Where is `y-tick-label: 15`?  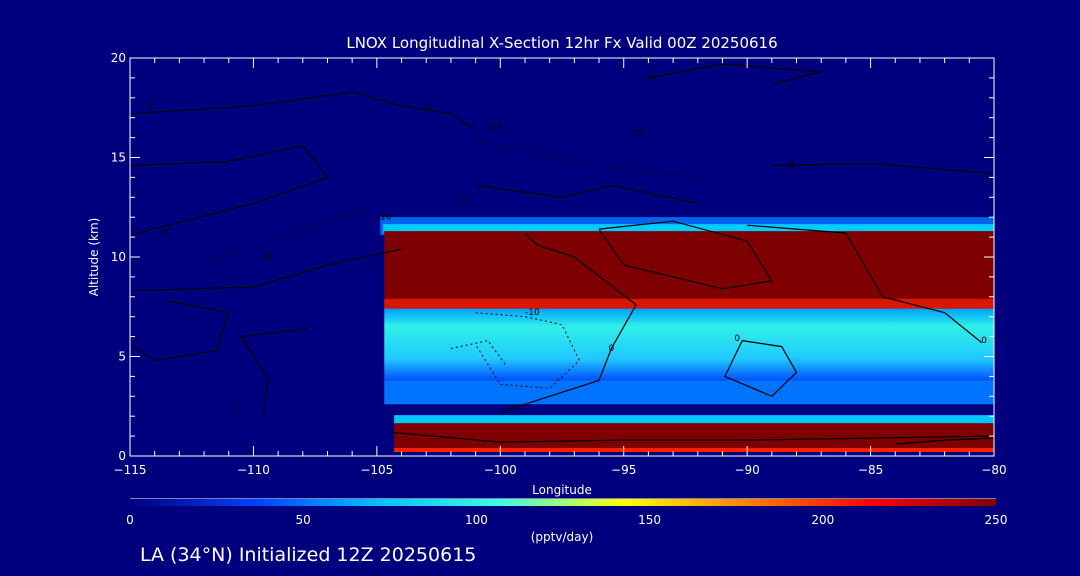
y-tick-label: 15 is located at coordinates (118, 158).